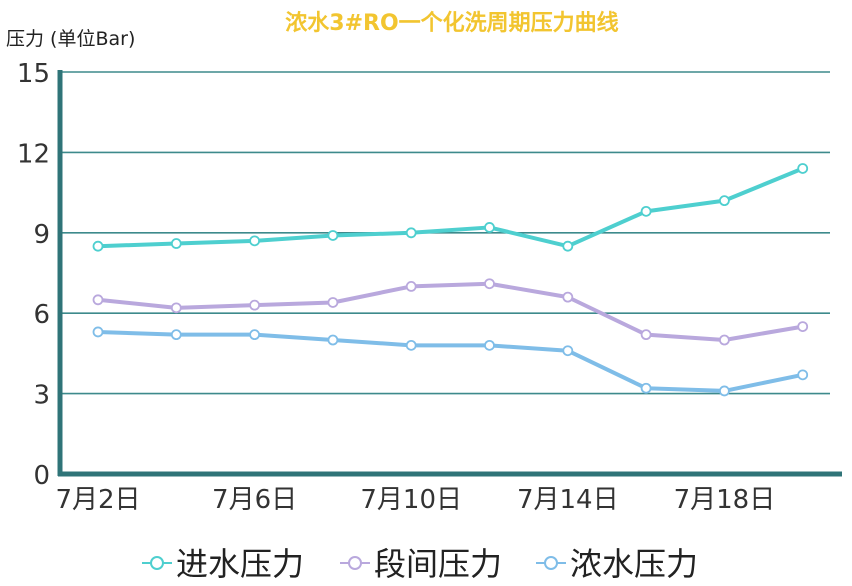 The height and width of the screenshot is (586, 852). I want to click on legend-label: 段间压力, so click(438, 564).